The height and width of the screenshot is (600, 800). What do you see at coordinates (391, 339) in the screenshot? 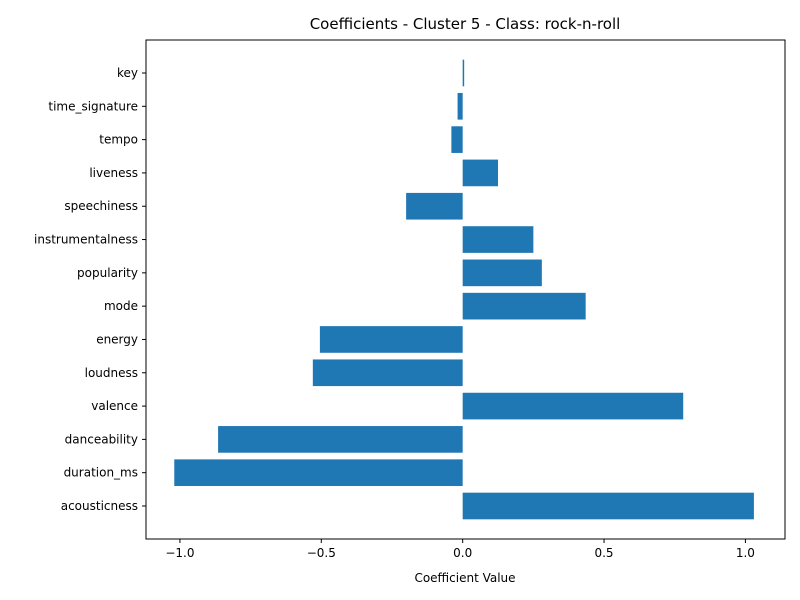
I see `bar-energy` at bounding box center [391, 339].